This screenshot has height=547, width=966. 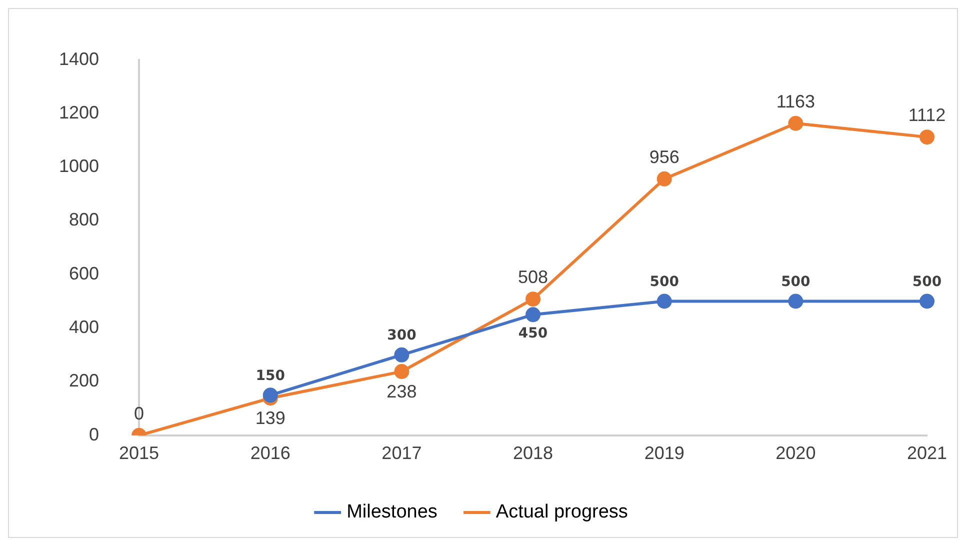 What do you see at coordinates (927, 453) in the screenshot?
I see `x-tick-label: 2021` at bounding box center [927, 453].